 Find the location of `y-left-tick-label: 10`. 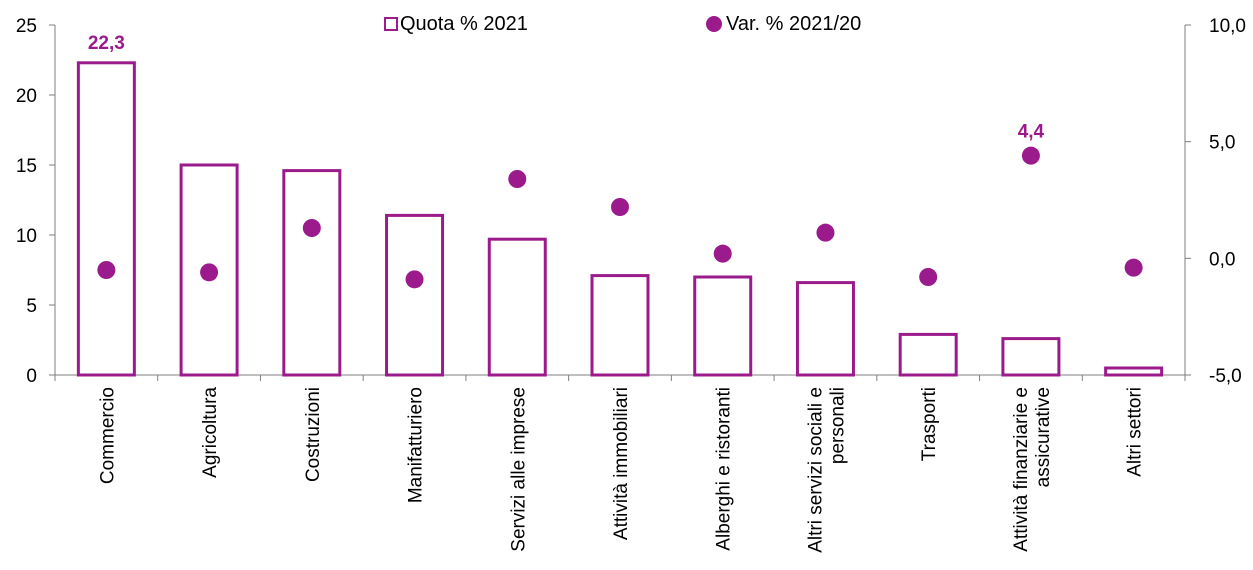

y-left-tick-label: 10 is located at coordinates (26, 236).